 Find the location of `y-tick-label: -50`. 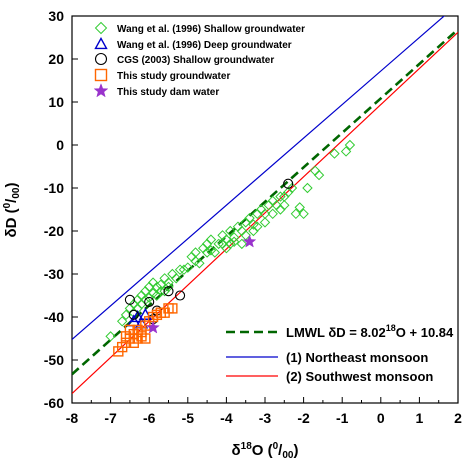

y-tick-label: -50 is located at coordinates (54, 360).